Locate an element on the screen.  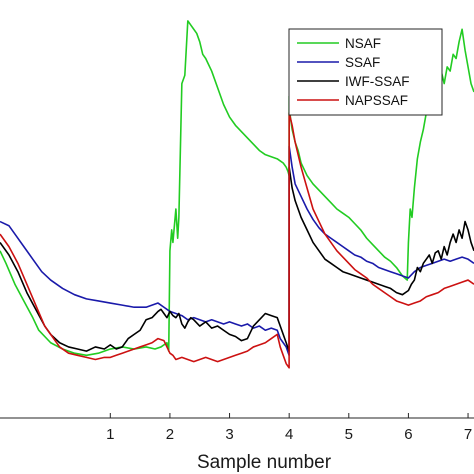
legend-label: IWF-SSAF is located at coordinates (377, 81).